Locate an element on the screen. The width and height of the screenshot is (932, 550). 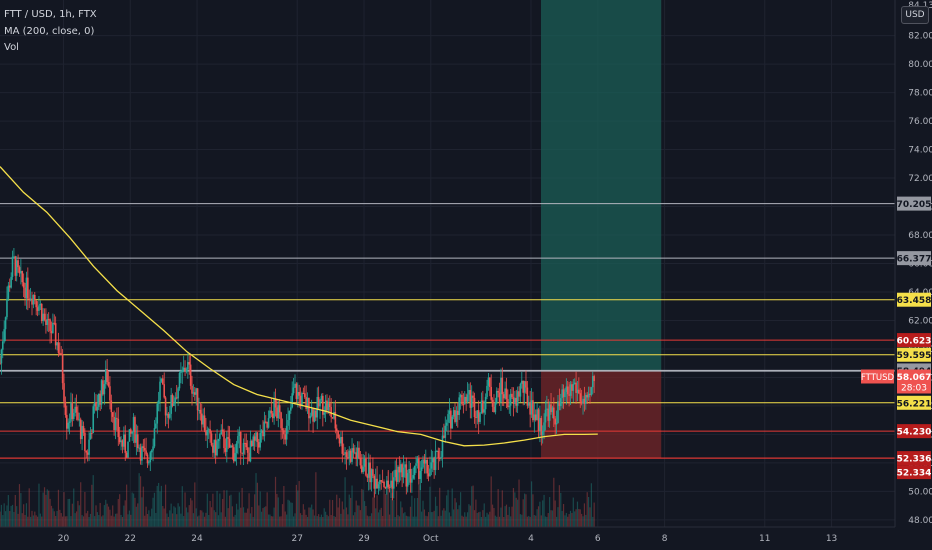
x-tick-label: 27 is located at coordinates (296, 539).